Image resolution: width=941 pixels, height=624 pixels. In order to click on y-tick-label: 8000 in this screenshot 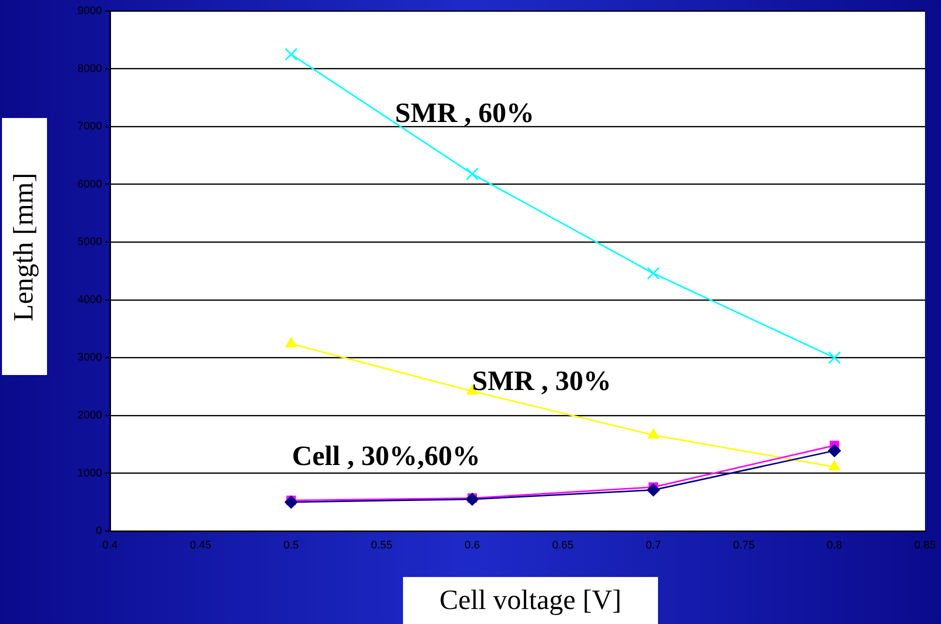, I will do `click(90, 68)`.